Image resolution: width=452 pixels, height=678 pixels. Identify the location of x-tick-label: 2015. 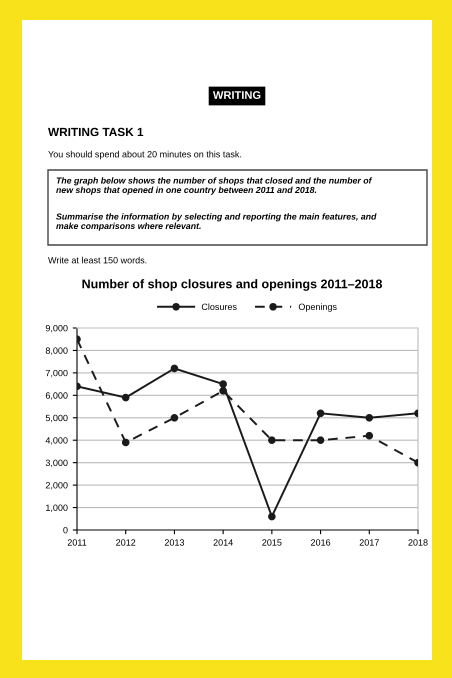
(272, 542).